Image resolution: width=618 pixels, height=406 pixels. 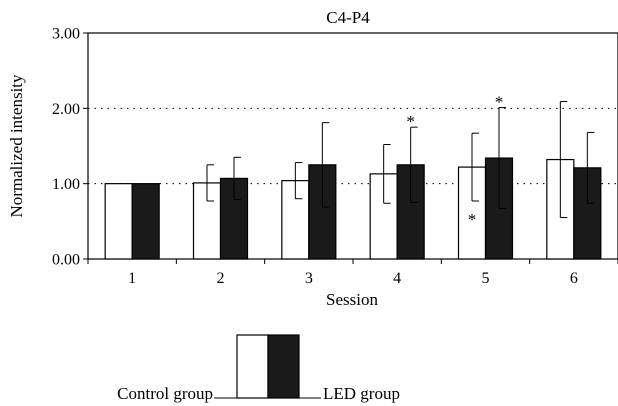 I want to click on x-tick-label: 4, so click(x=397, y=278).